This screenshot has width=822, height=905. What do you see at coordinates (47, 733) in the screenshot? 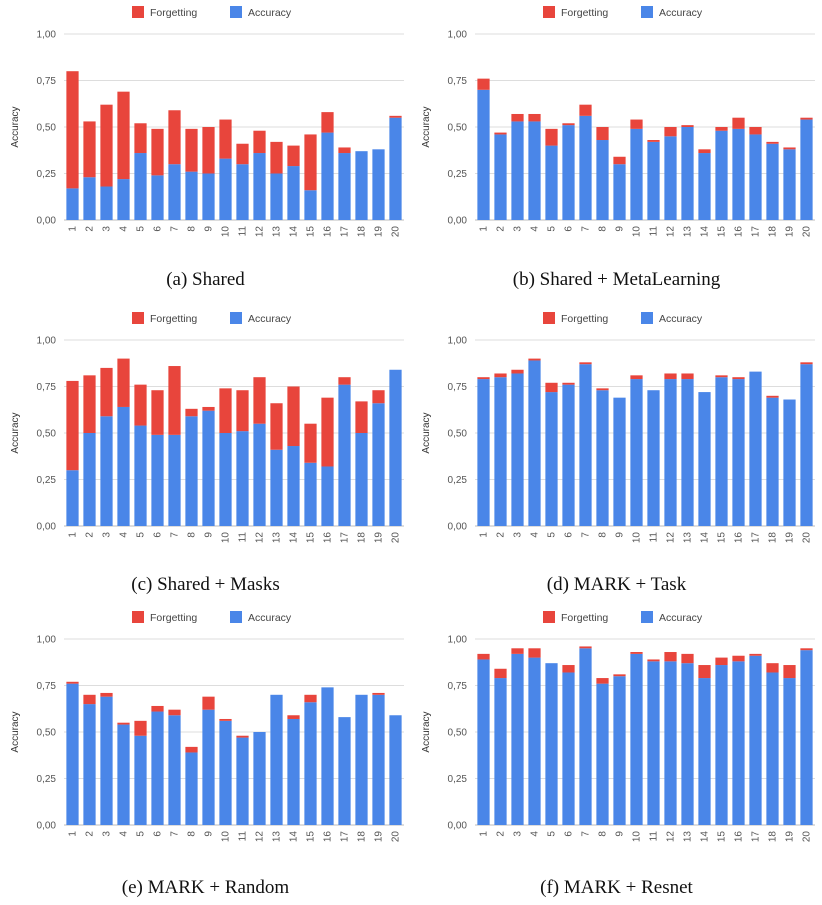
I see `y-tick-label: 0,50` at bounding box center [47, 733].